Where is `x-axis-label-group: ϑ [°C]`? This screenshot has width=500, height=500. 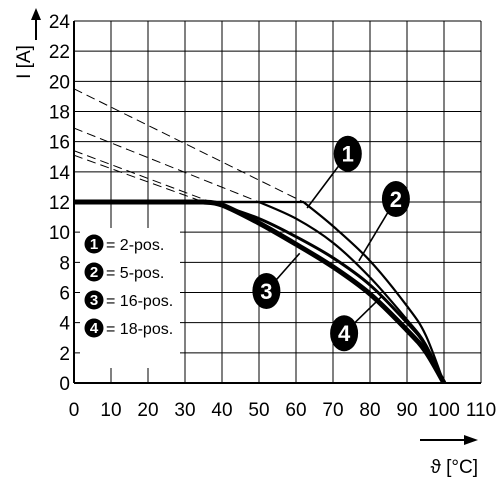
x-axis-label-group: ϑ [°C] is located at coordinates (449, 456).